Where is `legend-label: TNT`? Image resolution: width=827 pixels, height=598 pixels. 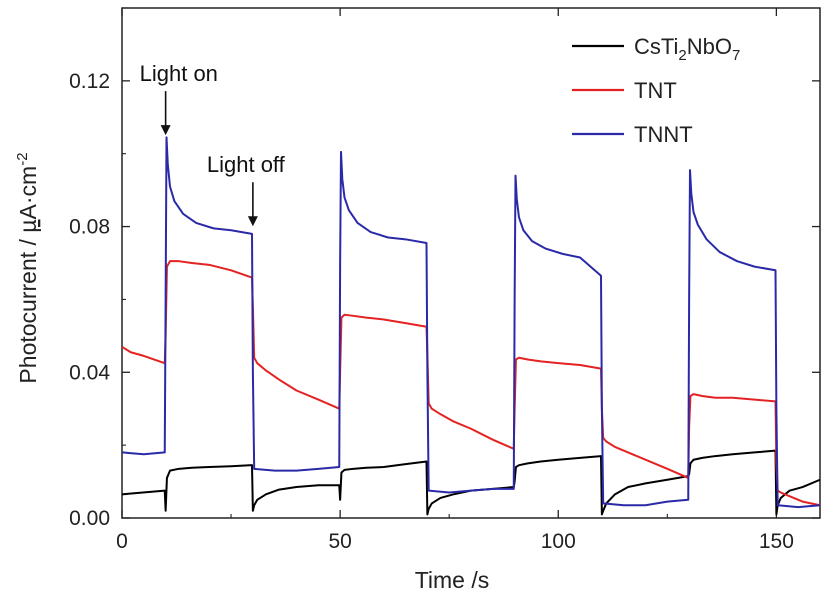
legend-label: TNT is located at coordinates (655, 90).